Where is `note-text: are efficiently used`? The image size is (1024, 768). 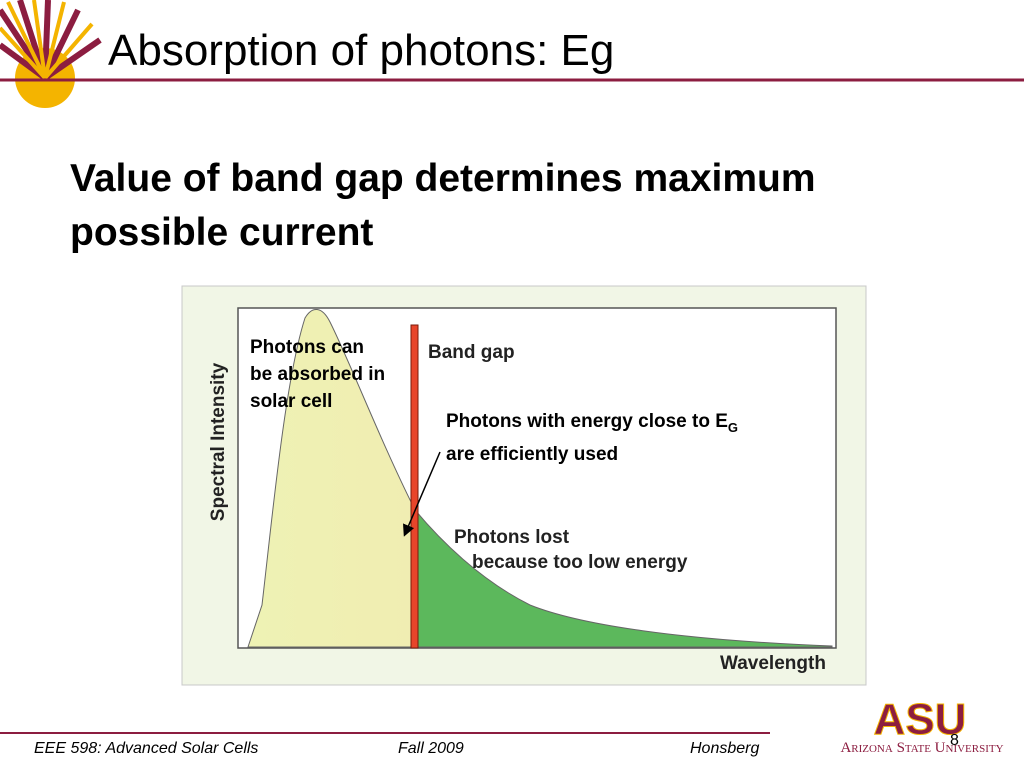
note-text: are efficiently used is located at coordinates (595, 438).